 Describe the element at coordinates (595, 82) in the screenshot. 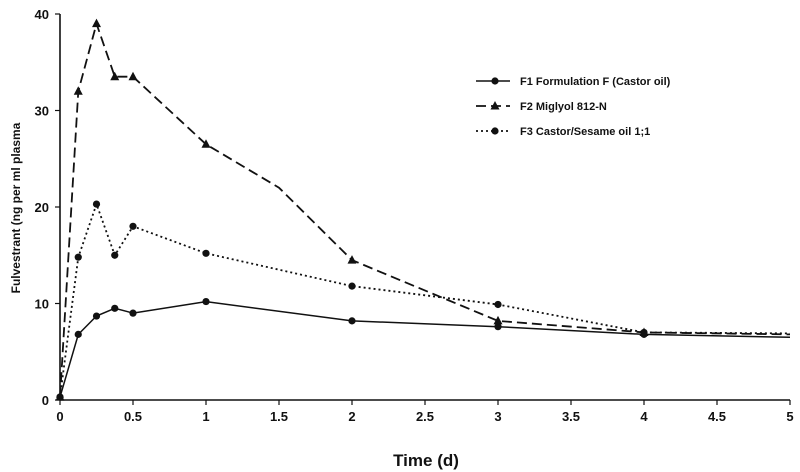

I see `legend-label: F1 Formulation F (Castor oil)` at that location.